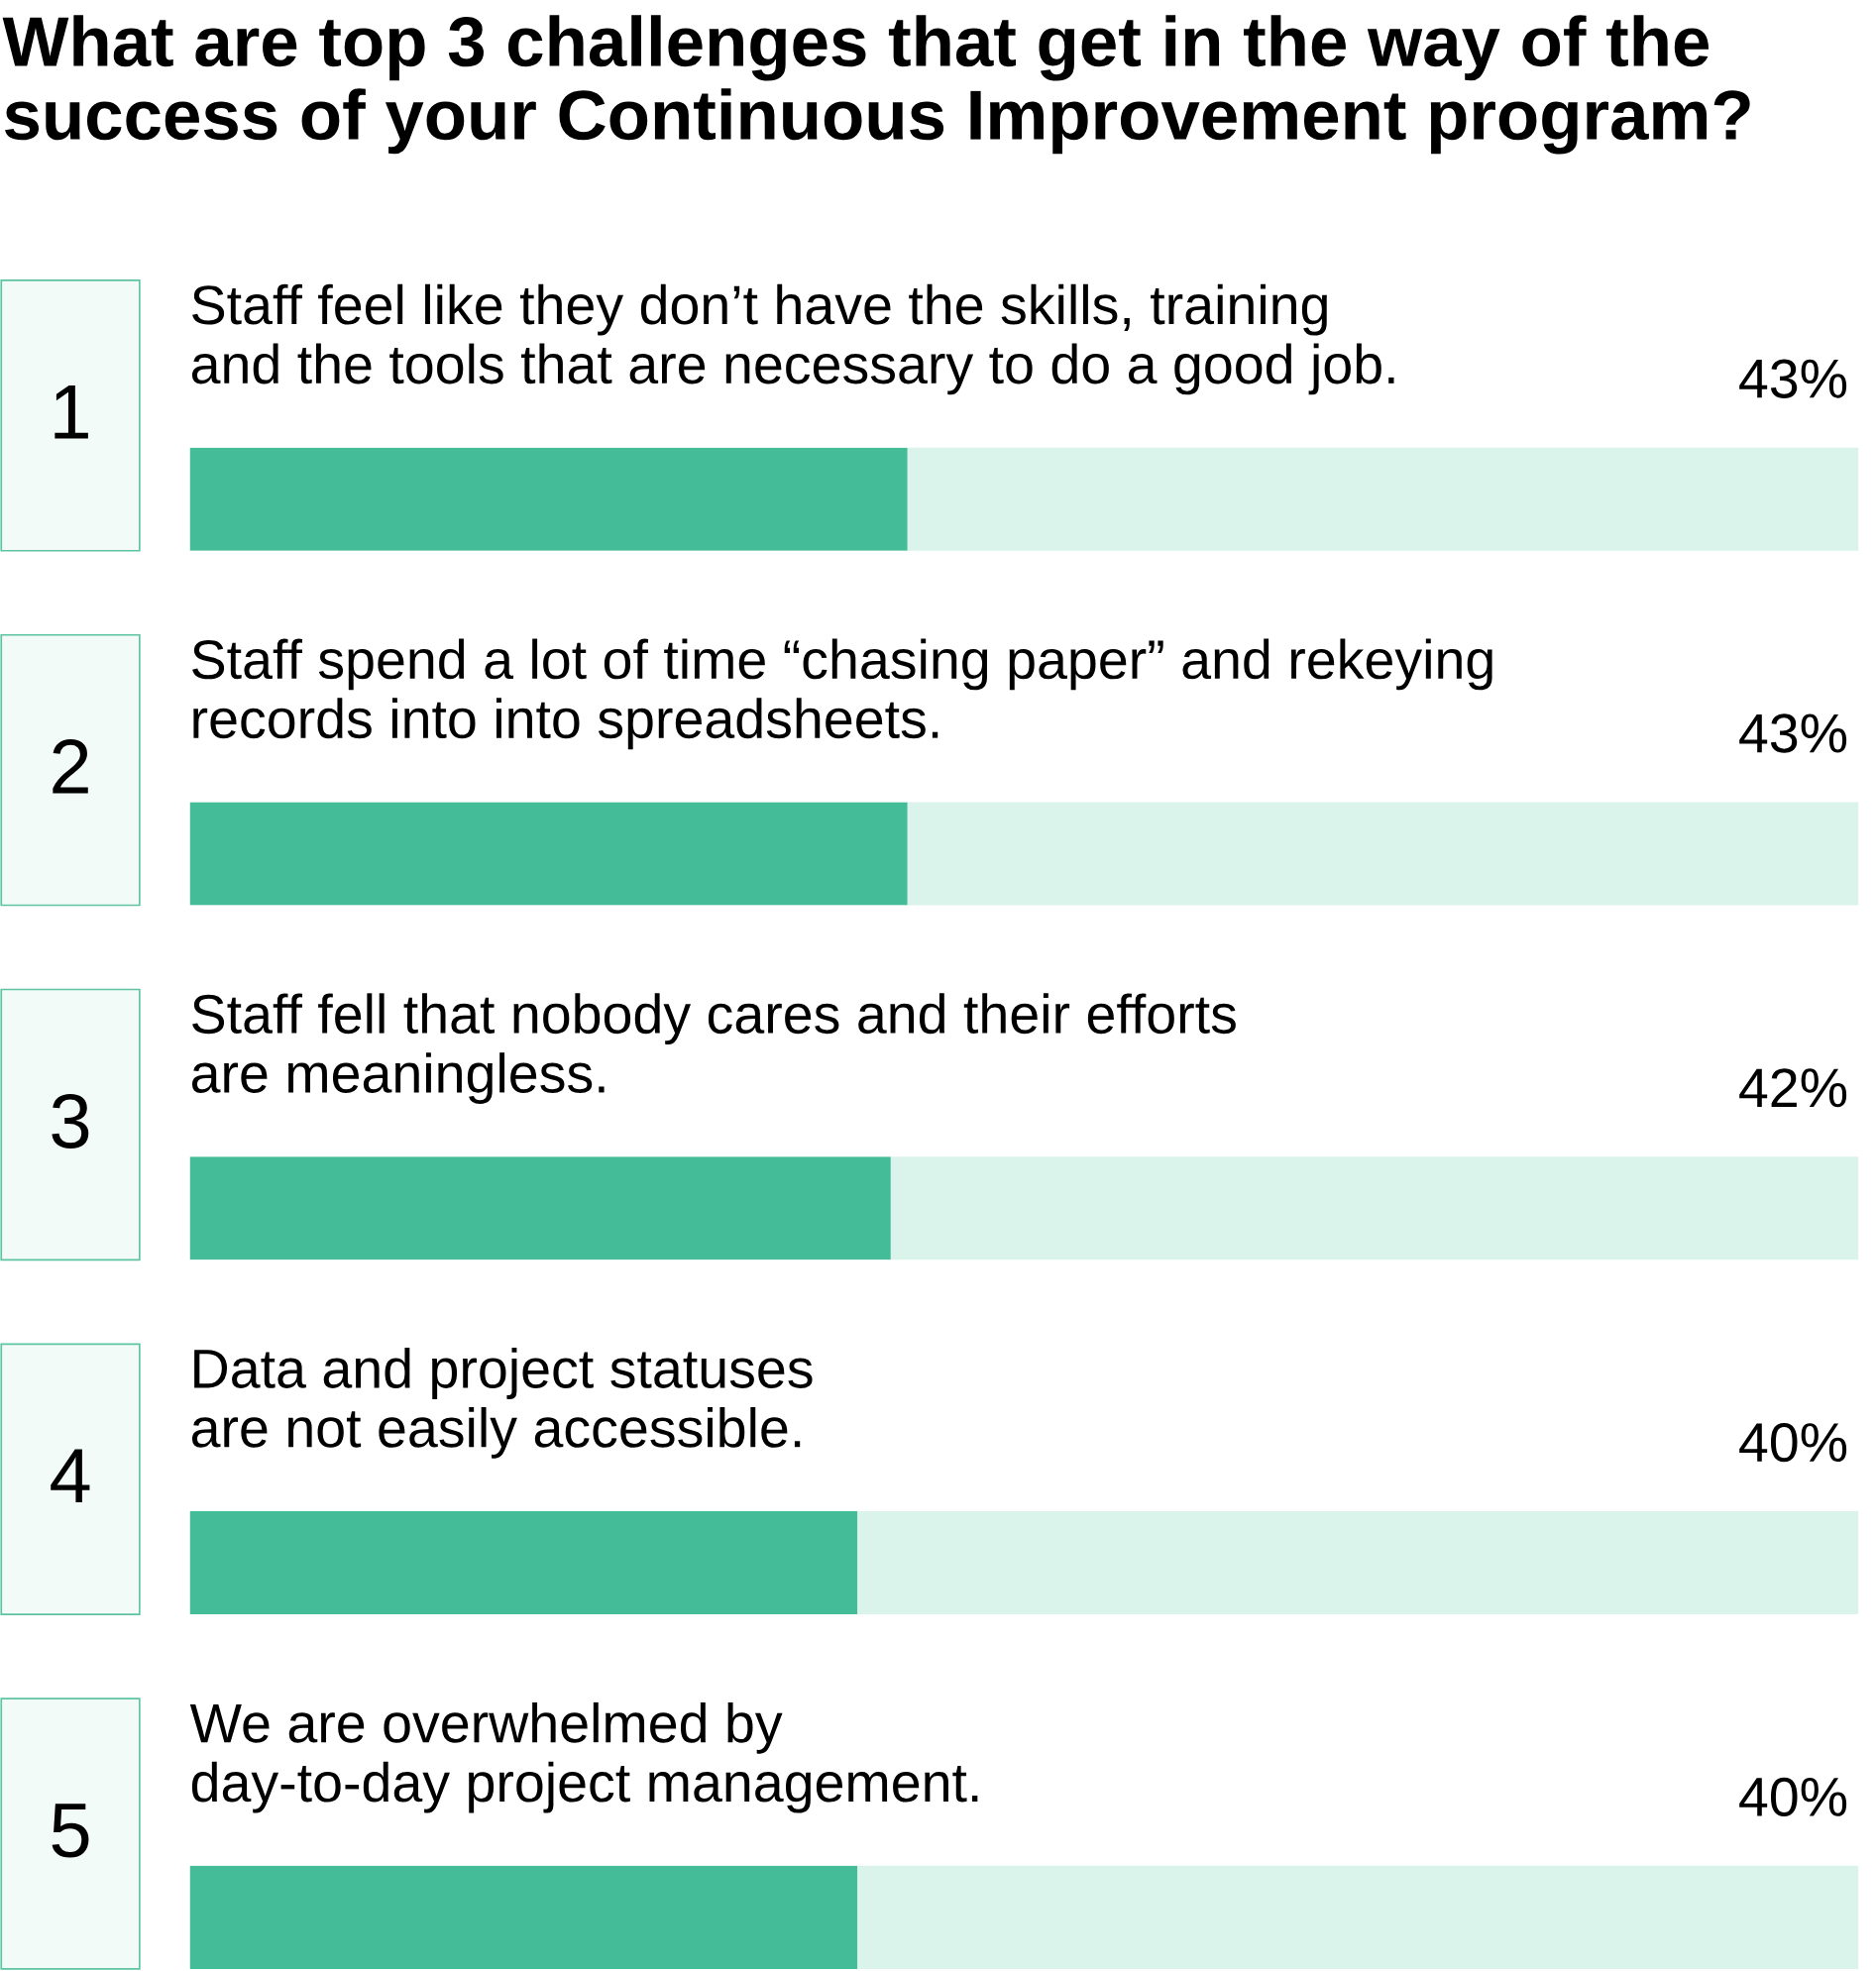  Describe the element at coordinates (70, 1121) in the screenshot. I see `text: 3` at that location.